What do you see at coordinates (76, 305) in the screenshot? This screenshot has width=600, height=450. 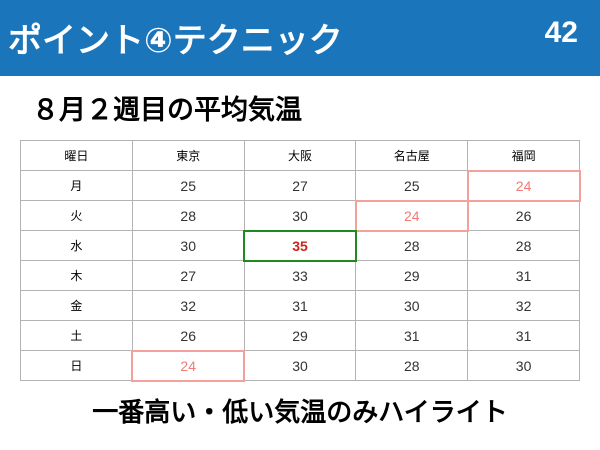 I see `day-cell: 金` at bounding box center [76, 305].